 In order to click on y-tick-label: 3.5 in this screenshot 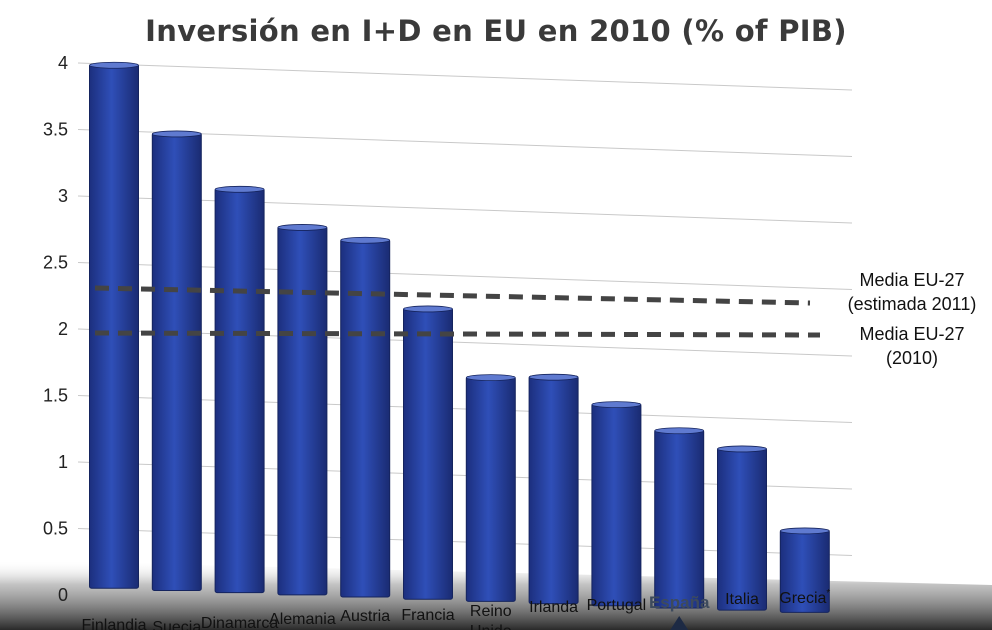, I will do `click(55, 130)`.